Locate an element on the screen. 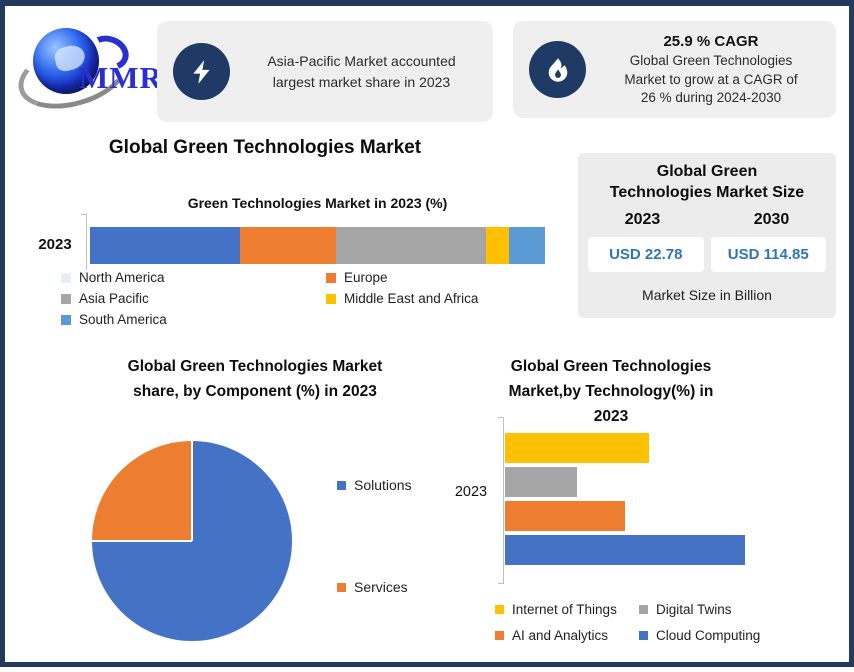 This screenshot has width=854, height=672. globe-icon is located at coordinates (66, 61).